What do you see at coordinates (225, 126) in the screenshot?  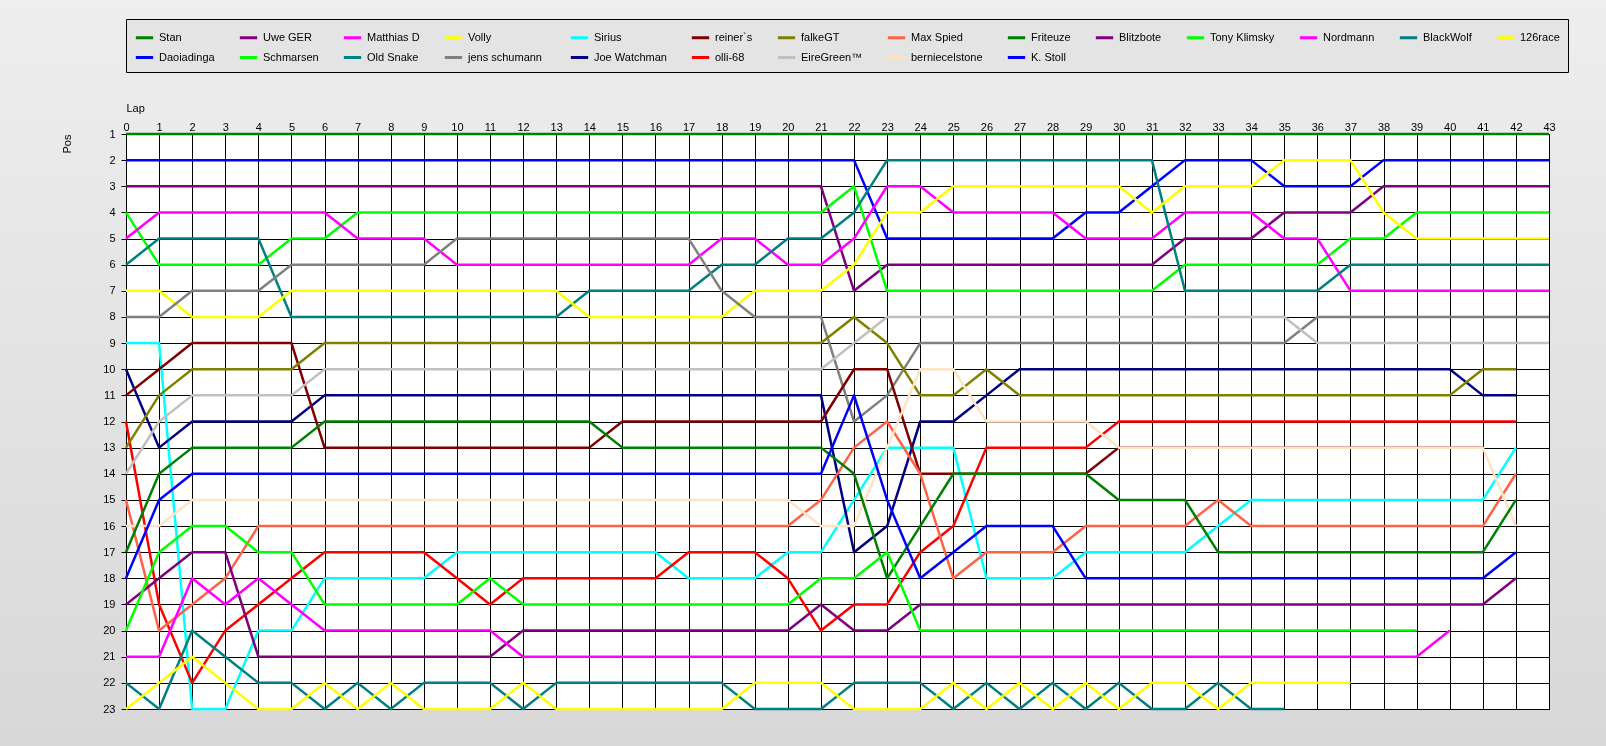 I see `x-tick-label: 3` at bounding box center [225, 126].